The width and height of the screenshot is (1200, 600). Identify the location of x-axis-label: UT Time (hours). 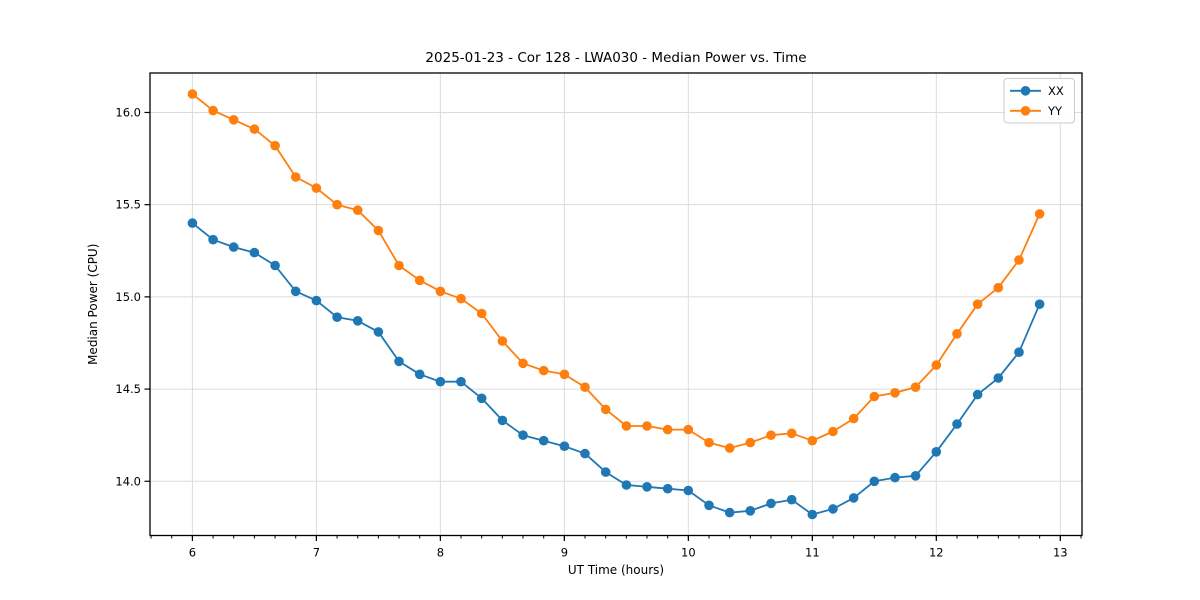
(616, 570).